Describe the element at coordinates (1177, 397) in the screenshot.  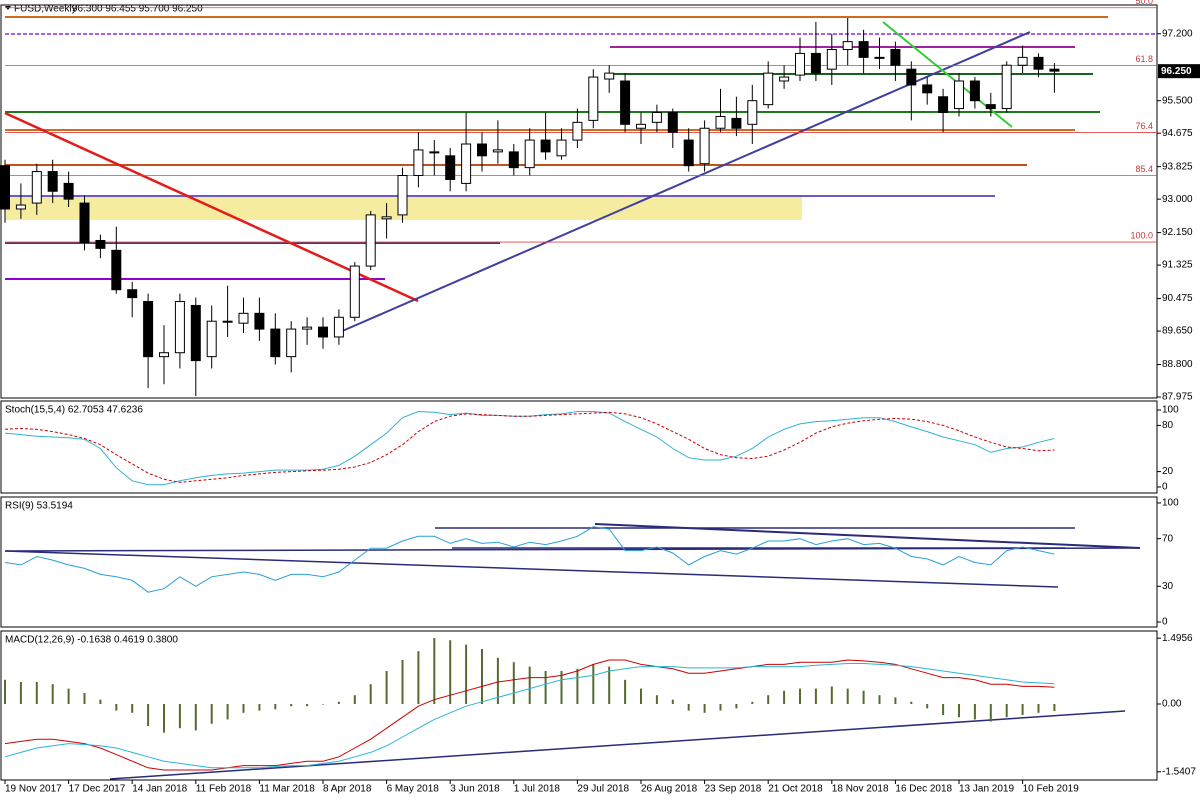
I see `y-tick-label: 87.975` at that location.